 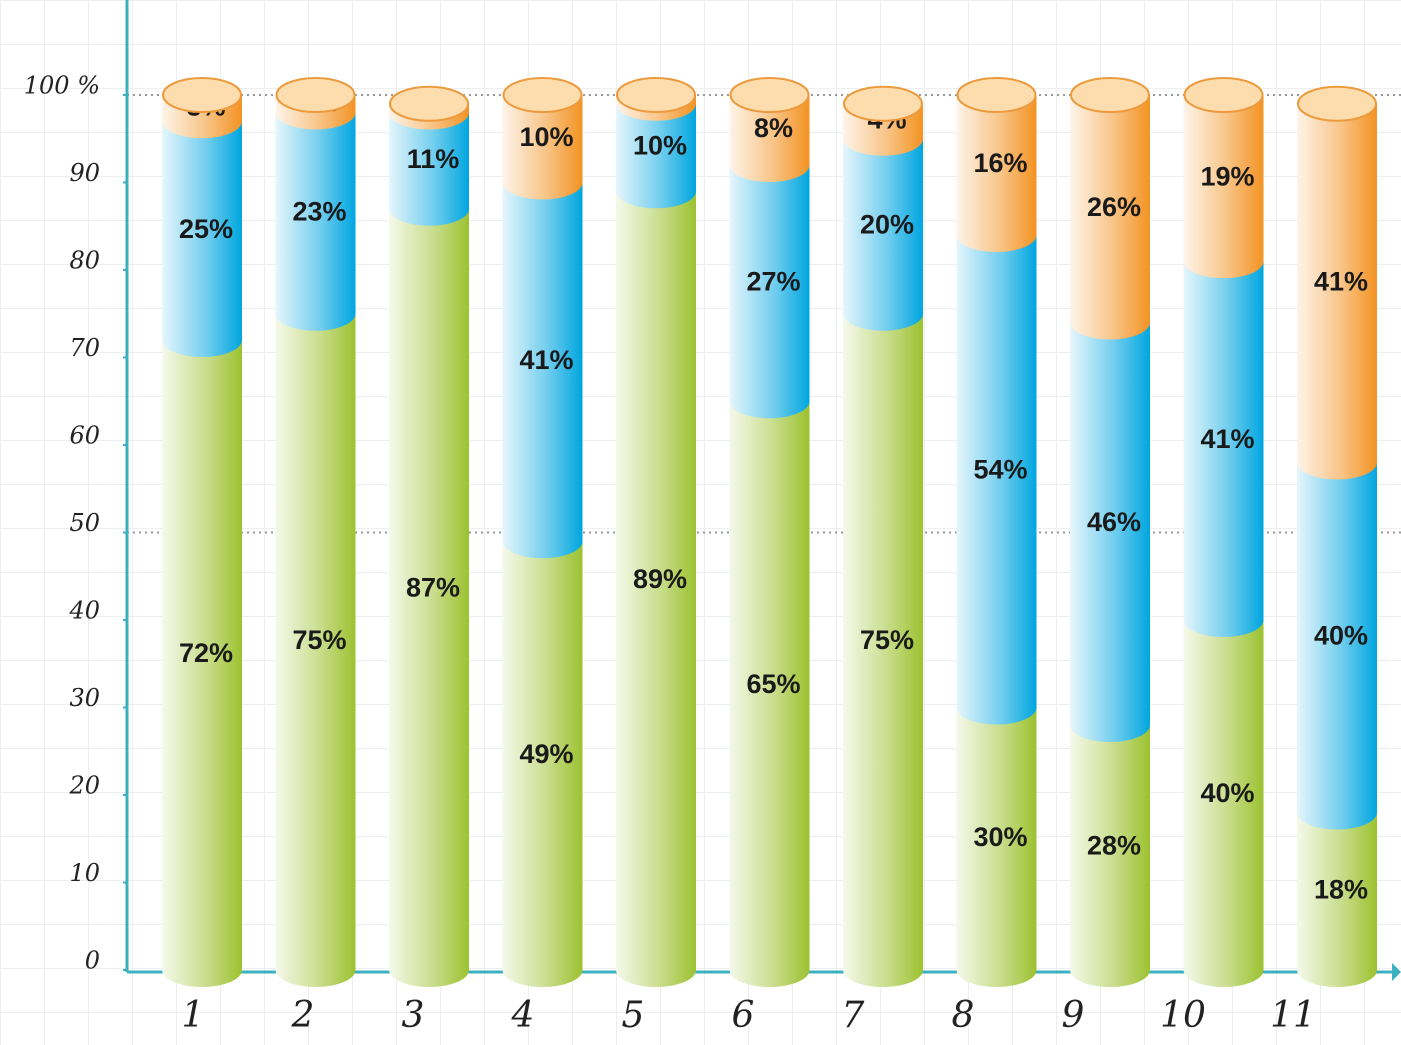 What do you see at coordinates (206, 653) in the screenshot?
I see `data-label: 72%` at bounding box center [206, 653].